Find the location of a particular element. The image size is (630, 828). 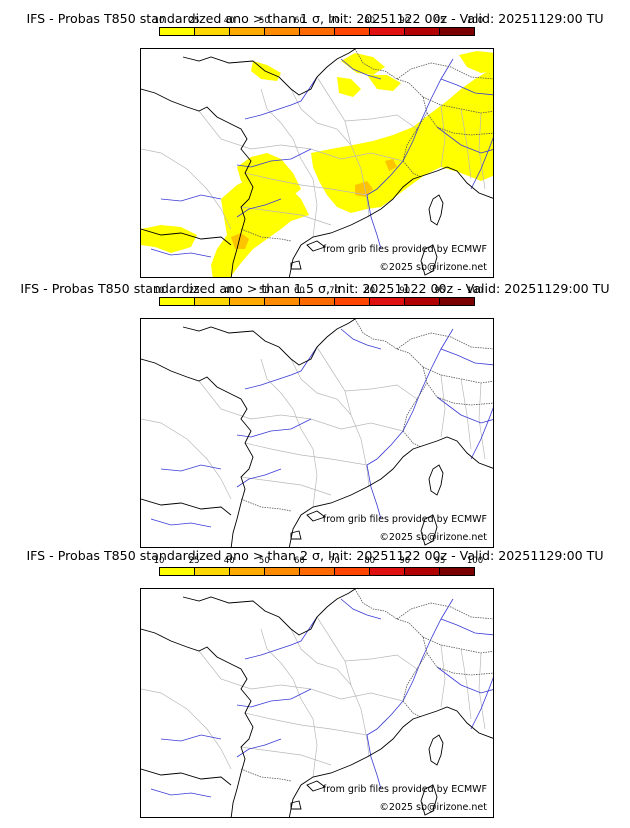

colorbar-ticks: 10 25 40 50 60 70 80 90 95 100 is located at coordinates (315, 291).